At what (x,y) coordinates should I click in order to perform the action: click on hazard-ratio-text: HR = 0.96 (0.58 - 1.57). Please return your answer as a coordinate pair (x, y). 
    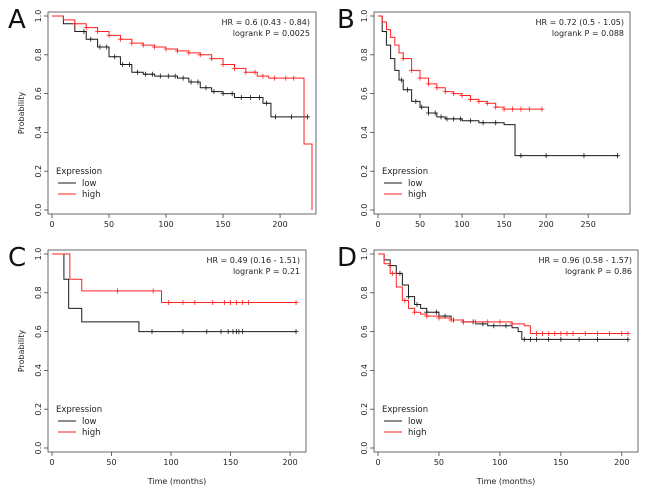
    Looking at the image, I should click on (585, 260).